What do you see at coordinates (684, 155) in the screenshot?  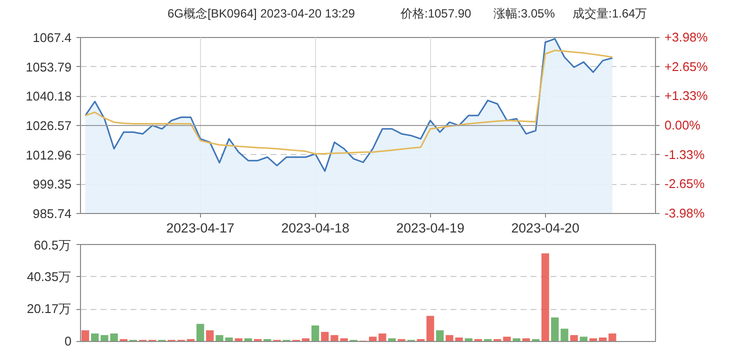 I see `y2-tick-label: -1.33%` at bounding box center [684, 155].